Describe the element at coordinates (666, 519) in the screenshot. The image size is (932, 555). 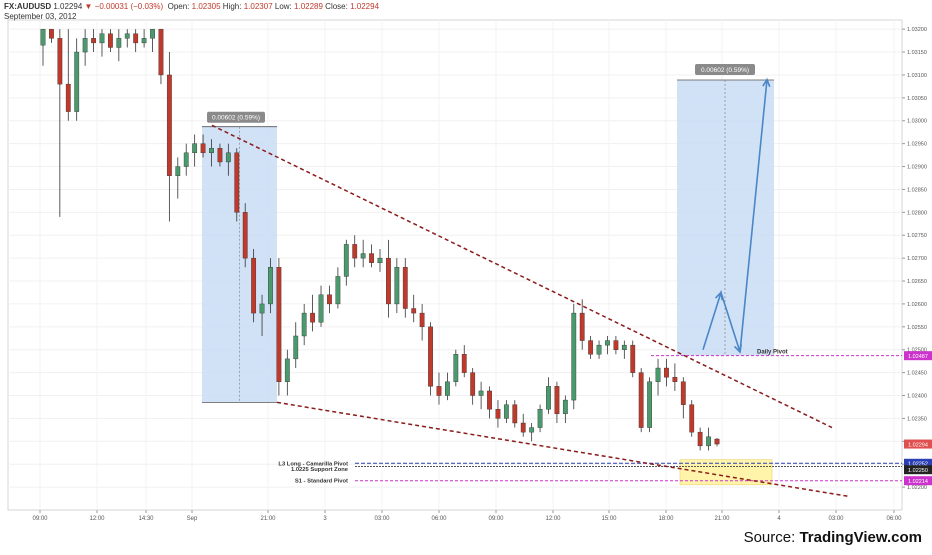
I see `x-tick-label: 18:00` at that location.